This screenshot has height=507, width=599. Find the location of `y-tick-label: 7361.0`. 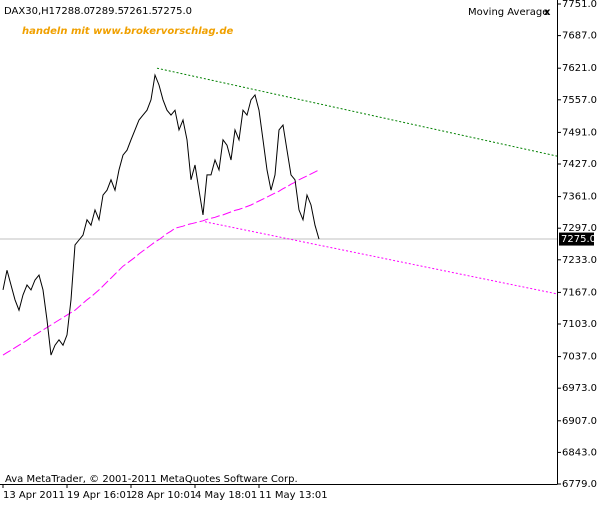

y-tick-label: 7361.0 is located at coordinates (579, 197).